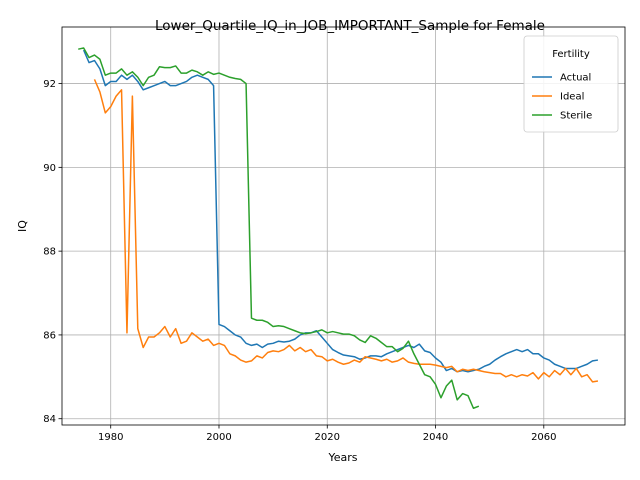 The image size is (640, 480). What do you see at coordinates (327, 437) in the screenshot?
I see `x-tick-label: 2020` at bounding box center [327, 437].